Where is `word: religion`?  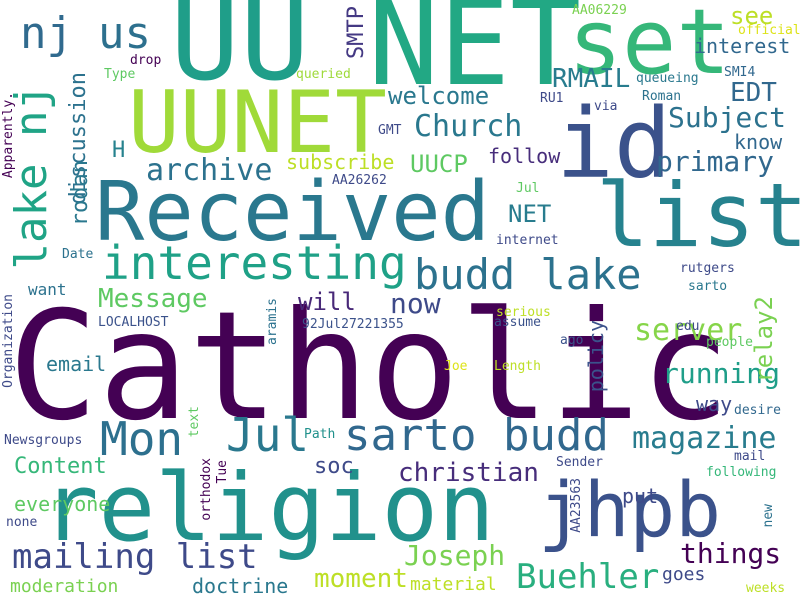
word: religion is located at coordinates (268, 508).